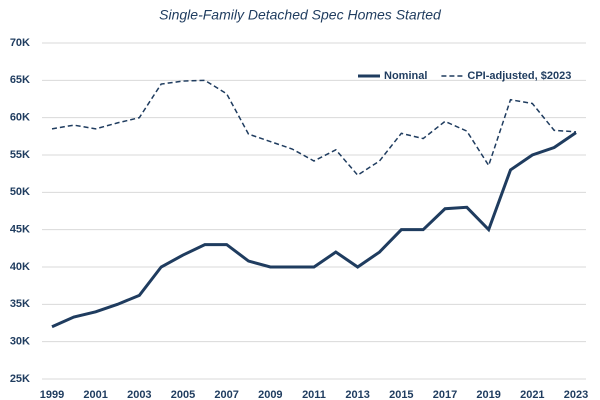 This screenshot has width=600, height=400. Describe the element at coordinates (183, 394) in the screenshot. I see `x-tick-label: 2005` at that location.